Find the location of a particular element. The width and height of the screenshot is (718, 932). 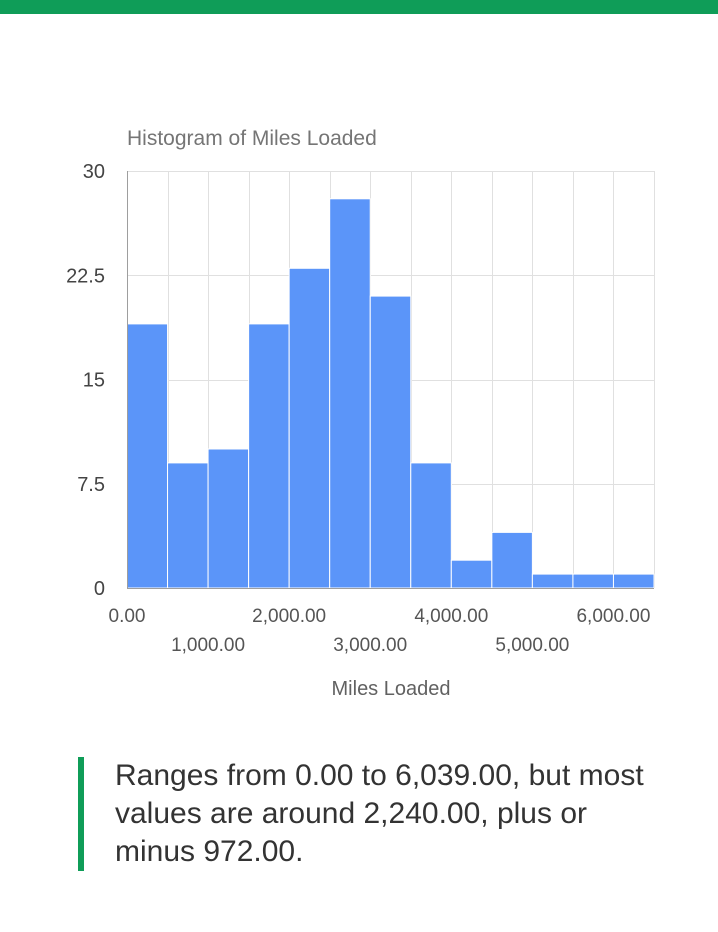

x-tick-label: 2,000.00 is located at coordinates (289, 616).